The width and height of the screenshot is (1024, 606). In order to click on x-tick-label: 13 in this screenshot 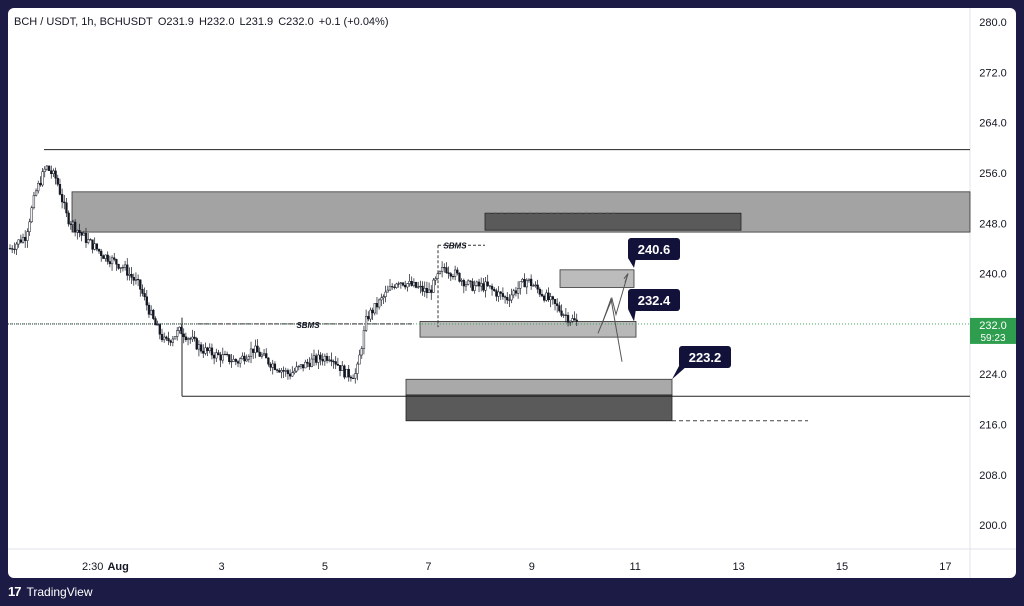, I will do `click(738, 567)`.